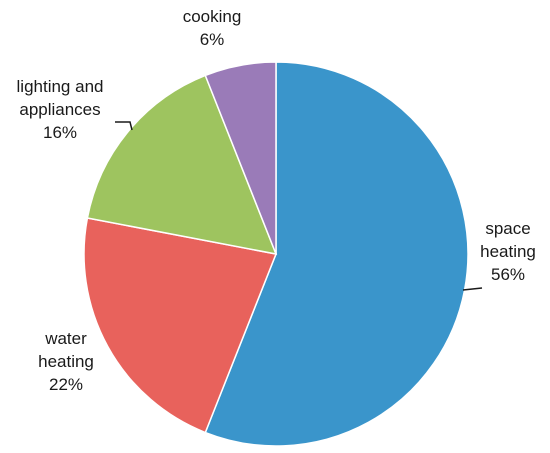  I want to click on slice-label: water heating 22%, so click(66, 361).